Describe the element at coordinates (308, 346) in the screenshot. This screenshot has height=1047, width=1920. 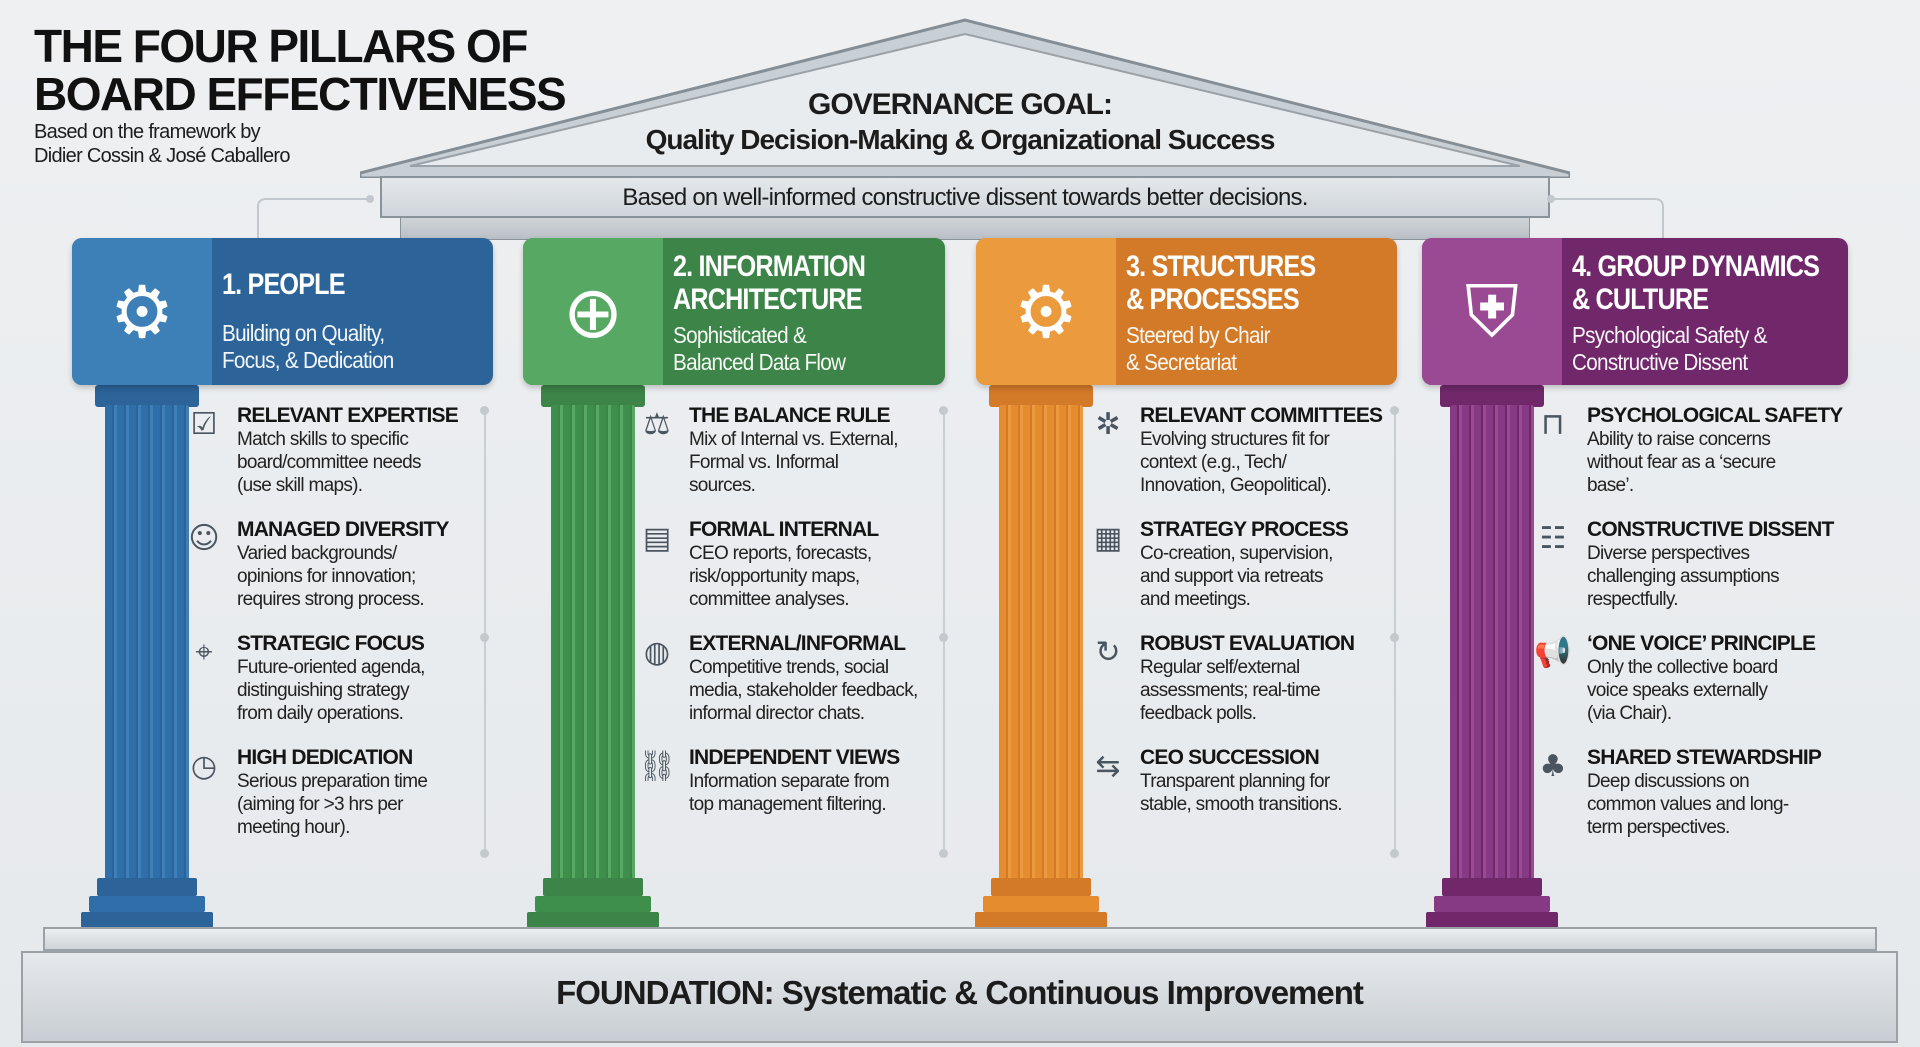
I see `pillar-subtitle: Building on Quality, Focus, & Dedication` at that location.